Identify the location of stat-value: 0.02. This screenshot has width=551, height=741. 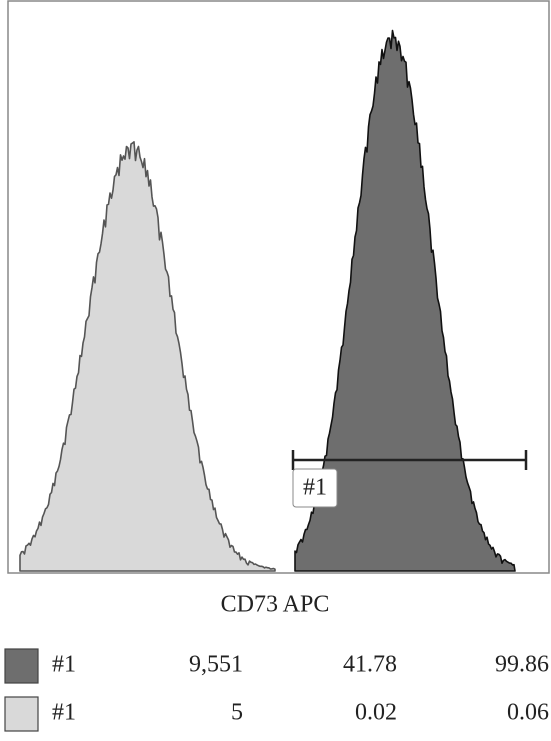
(376, 713).